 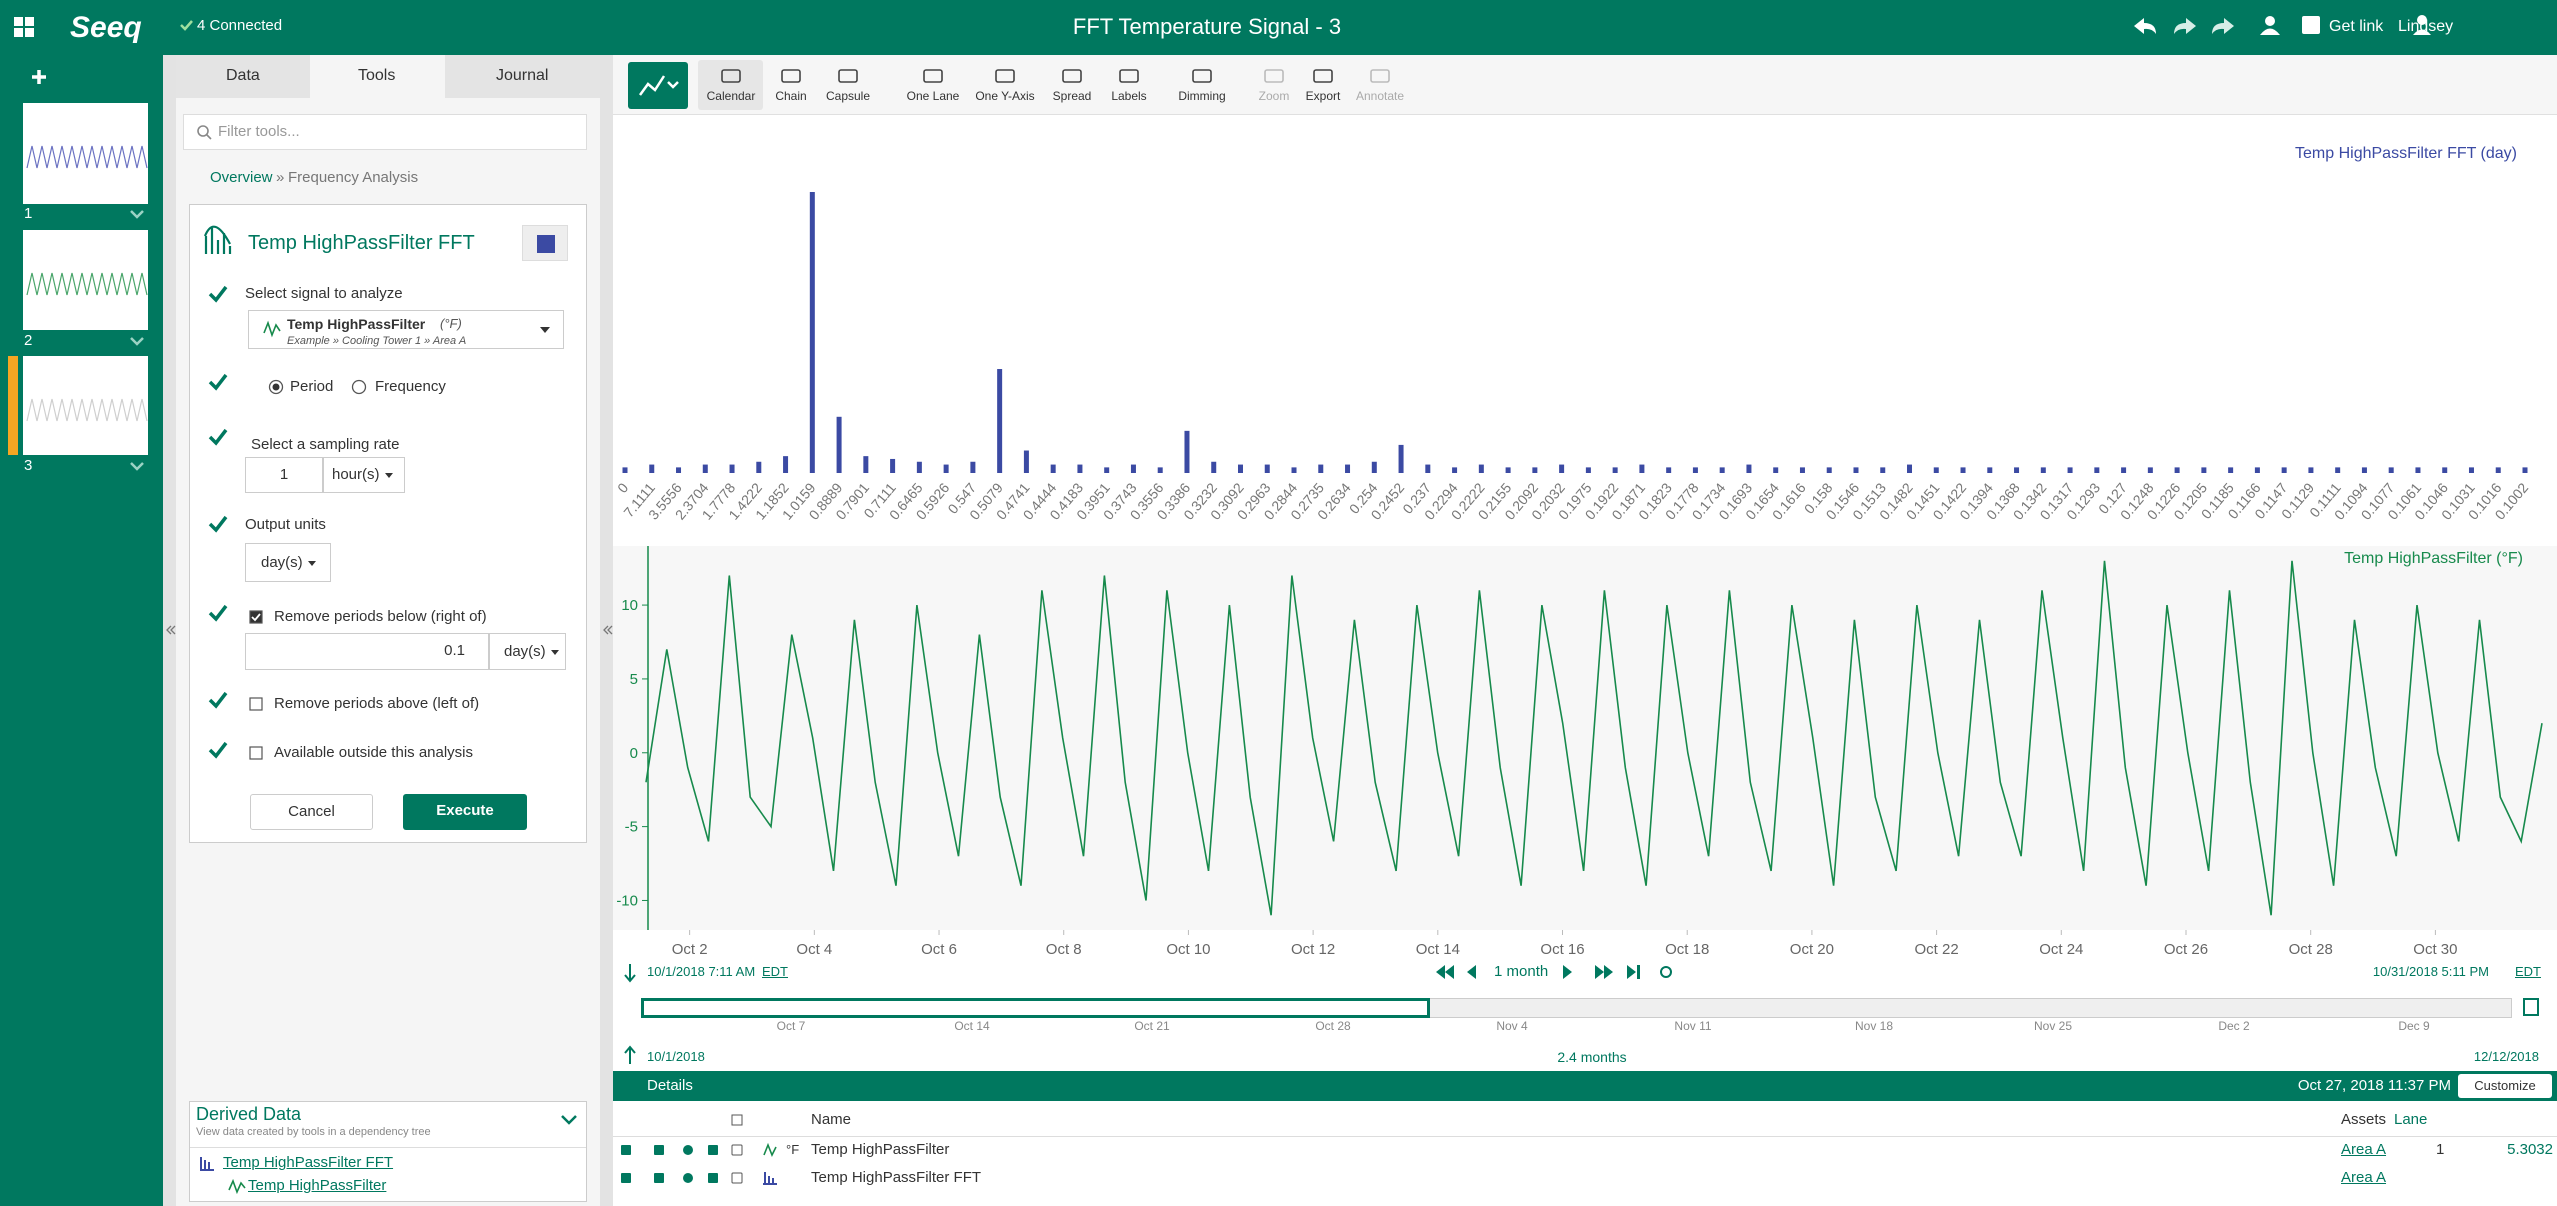 I want to click on user-icon, so click(x=2422, y=20).